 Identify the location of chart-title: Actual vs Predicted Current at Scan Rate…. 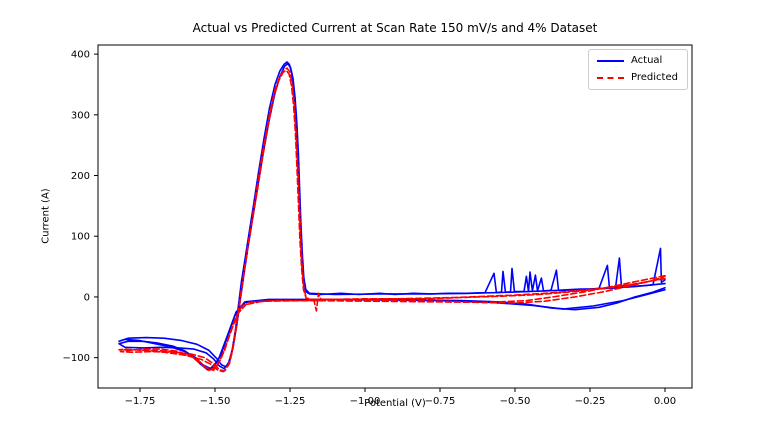
(395, 28).